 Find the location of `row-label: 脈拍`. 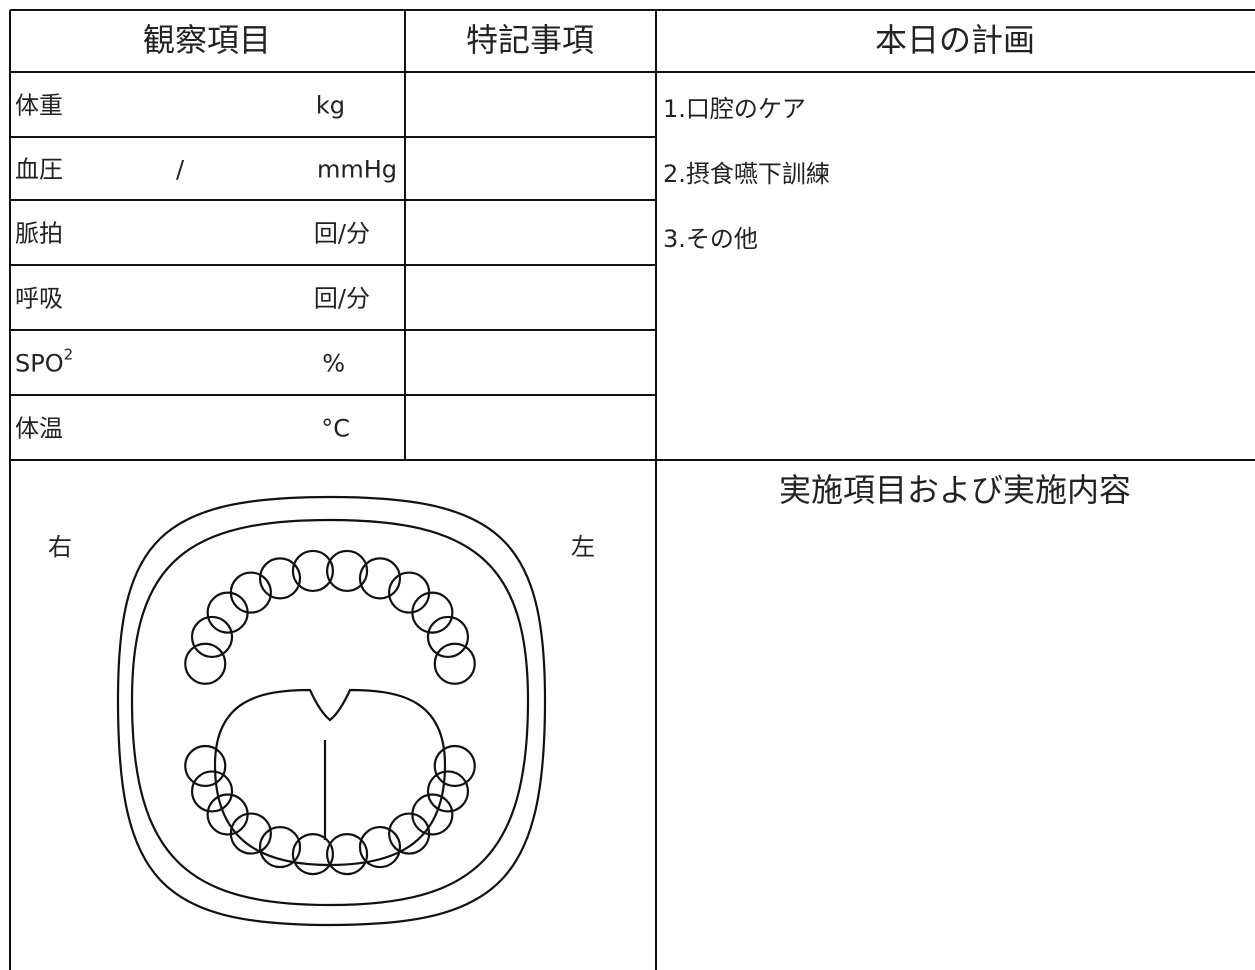

row-label: 脈拍 is located at coordinates (39, 234).